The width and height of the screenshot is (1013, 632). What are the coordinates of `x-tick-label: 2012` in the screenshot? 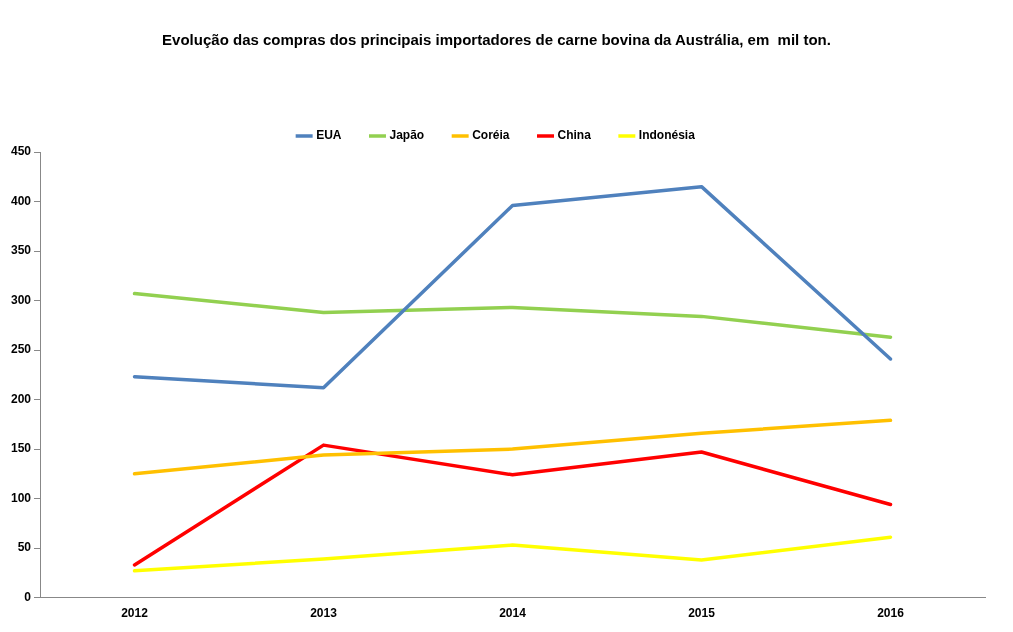 It's located at (135, 613).